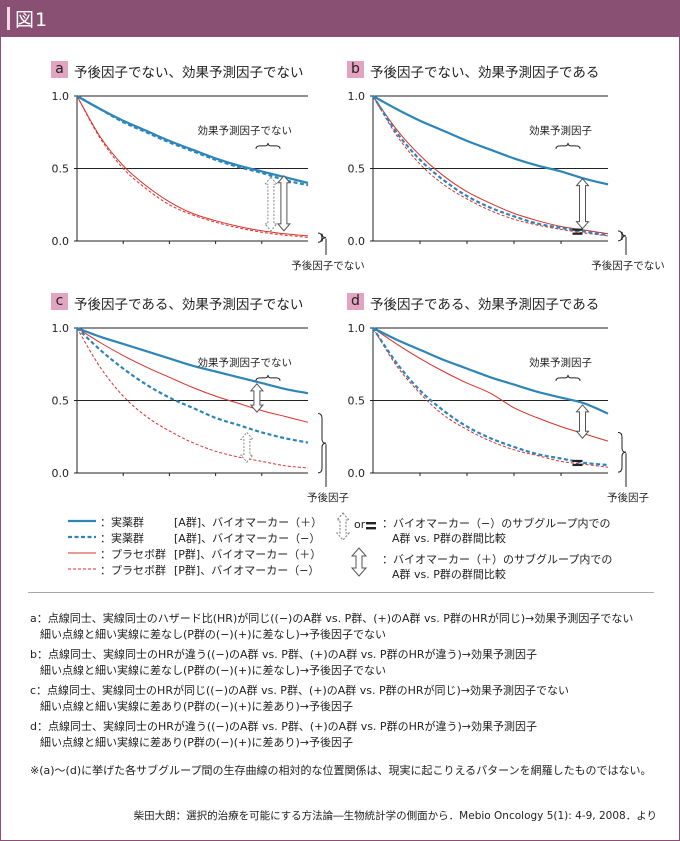 The width and height of the screenshot is (680, 841). I want to click on legend-group-1: ：実薬群, so click(122, 522).